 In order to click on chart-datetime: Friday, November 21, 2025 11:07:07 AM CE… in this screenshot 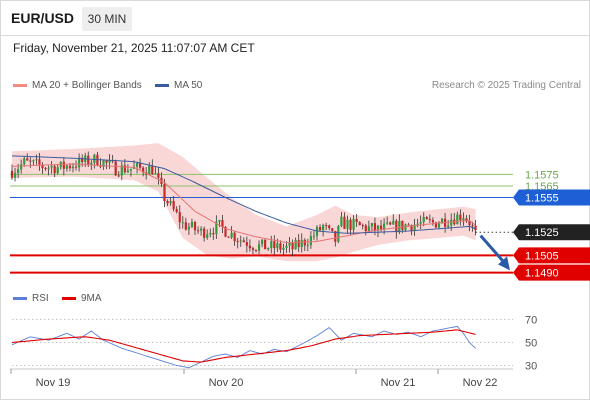, I will do `click(134, 48)`.